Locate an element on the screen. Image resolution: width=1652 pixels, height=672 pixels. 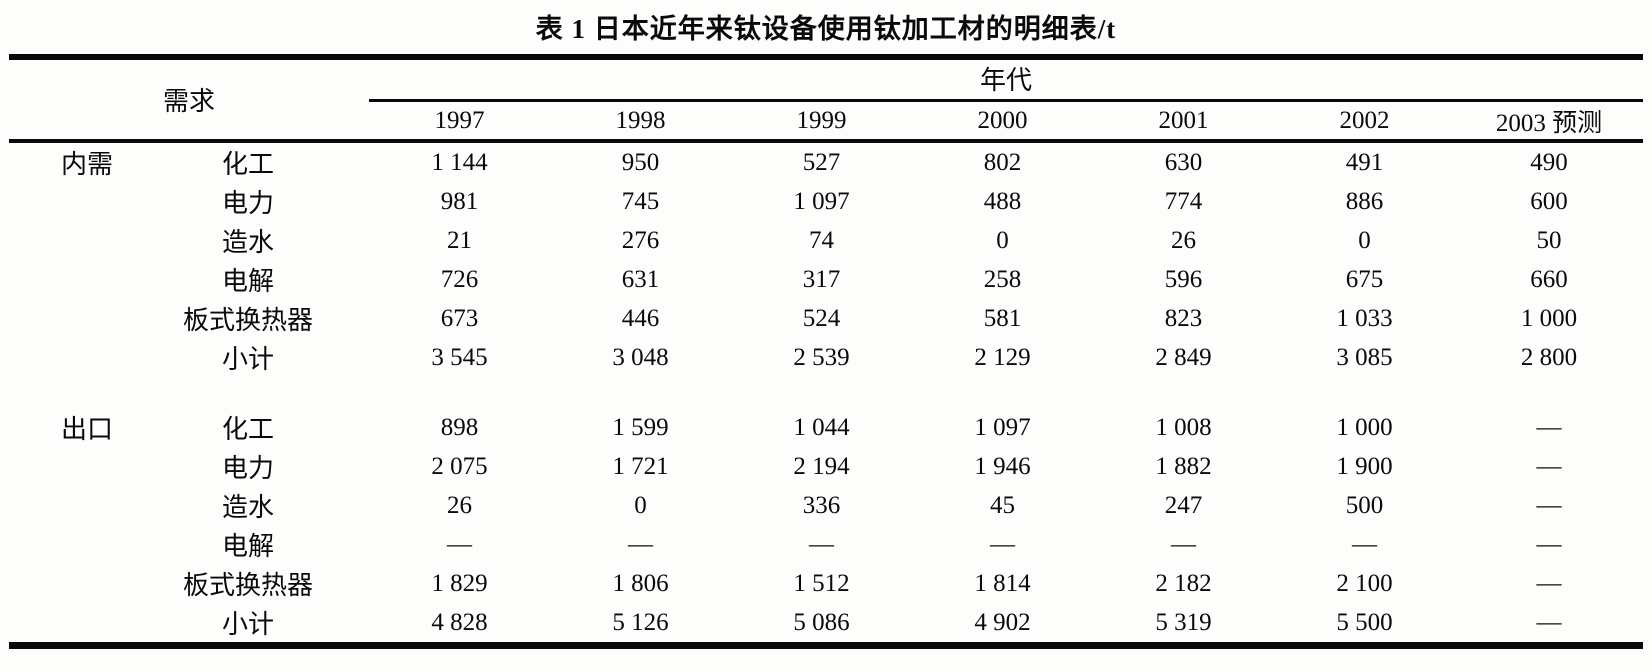
data-cell: 1 829 is located at coordinates (459, 583).